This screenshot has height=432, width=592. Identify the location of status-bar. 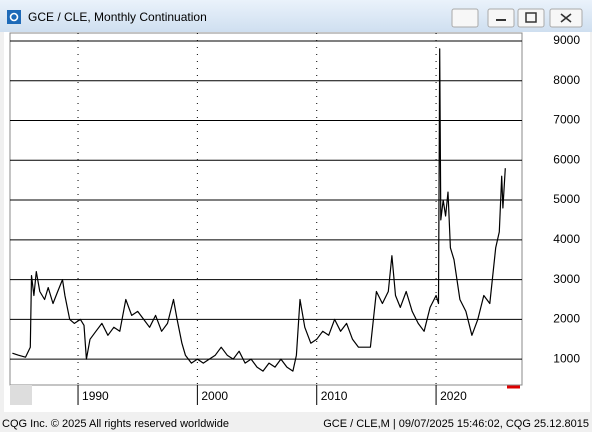
(296, 423).